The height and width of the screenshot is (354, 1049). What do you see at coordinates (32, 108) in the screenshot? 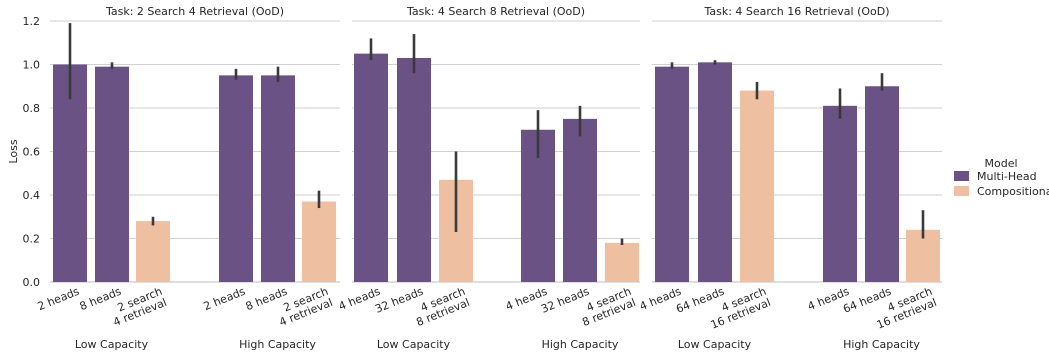
I see `y-tick-label: 0.8` at bounding box center [32, 108].